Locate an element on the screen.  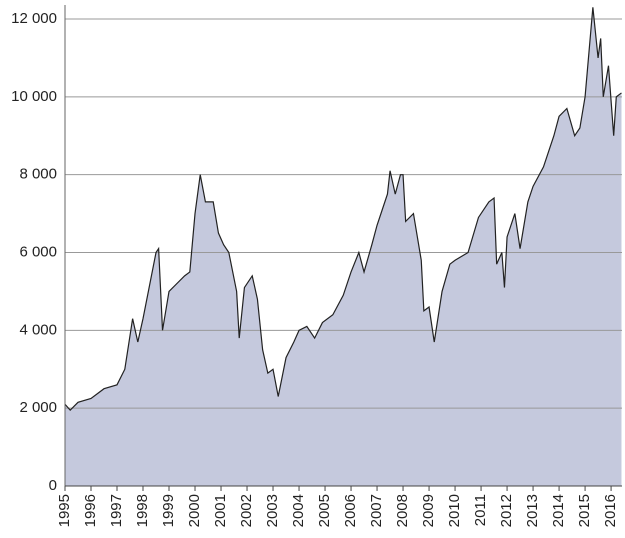
x-tick-label: 2010 is located at coordinates (454, 510).